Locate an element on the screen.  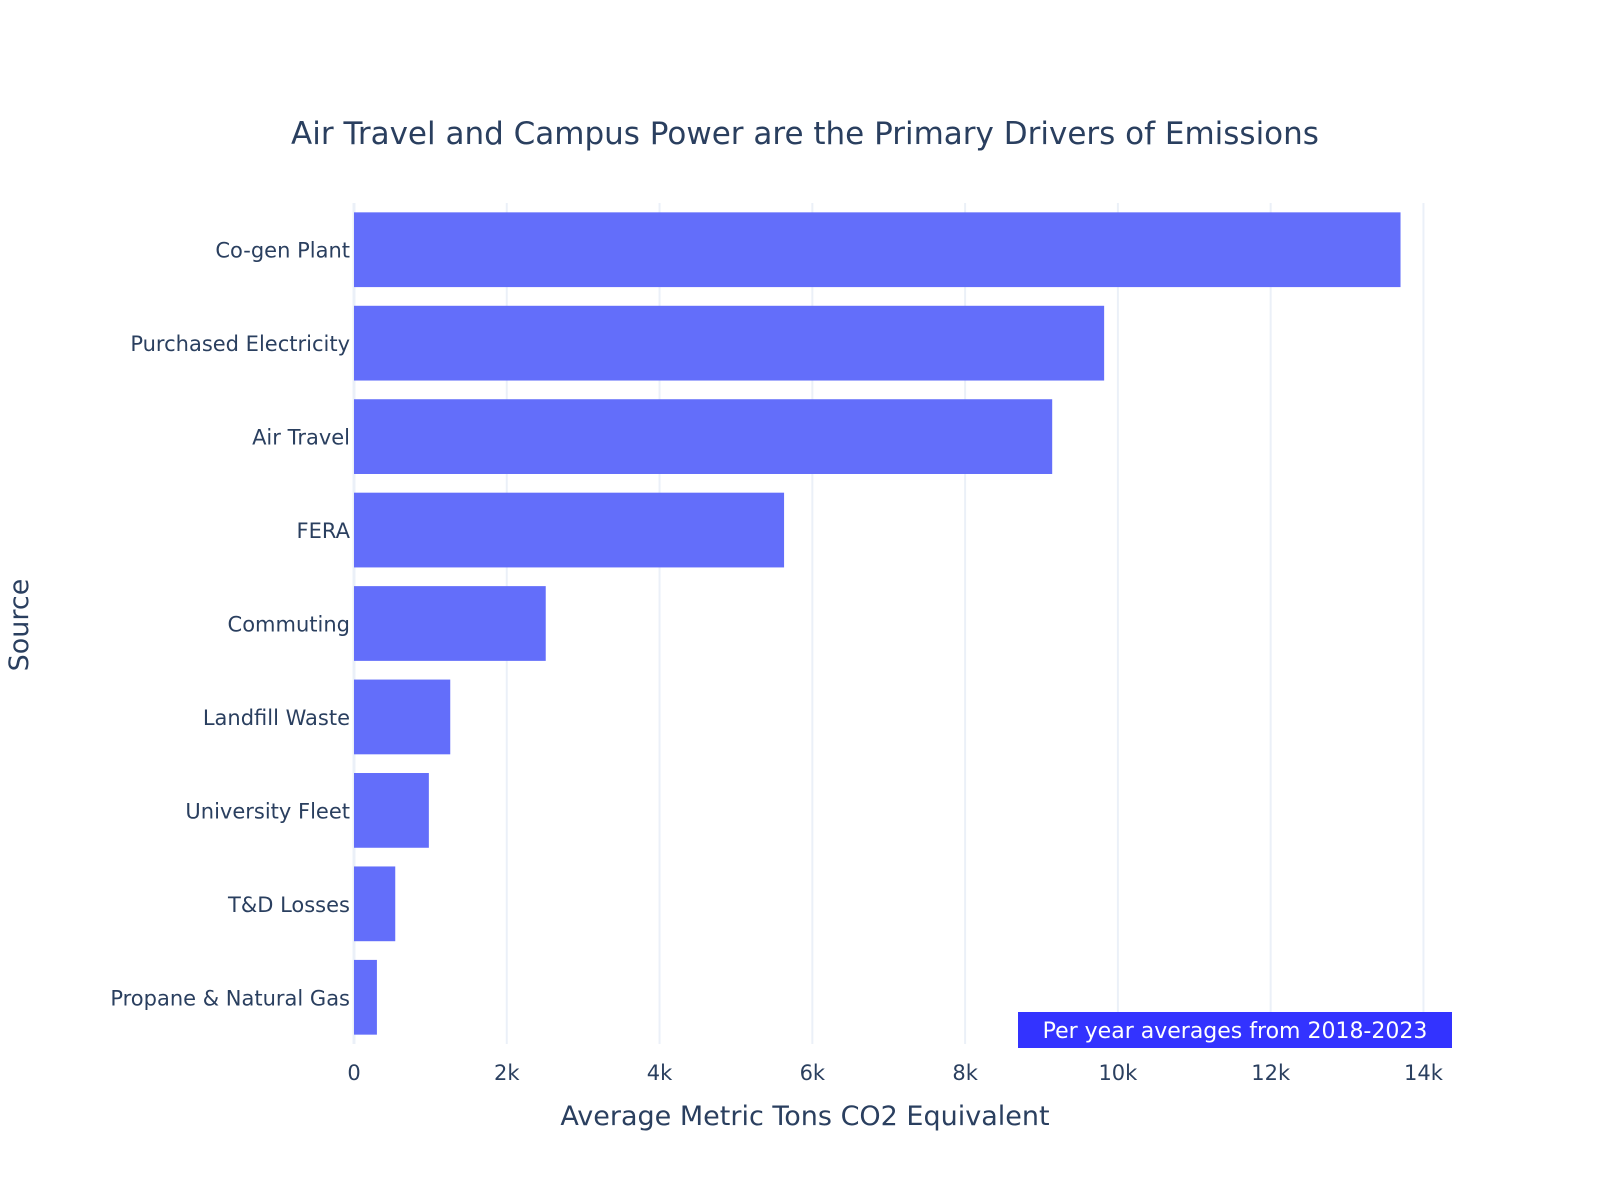
x-tick-label: 4k is located at coordinates (660, 1073).